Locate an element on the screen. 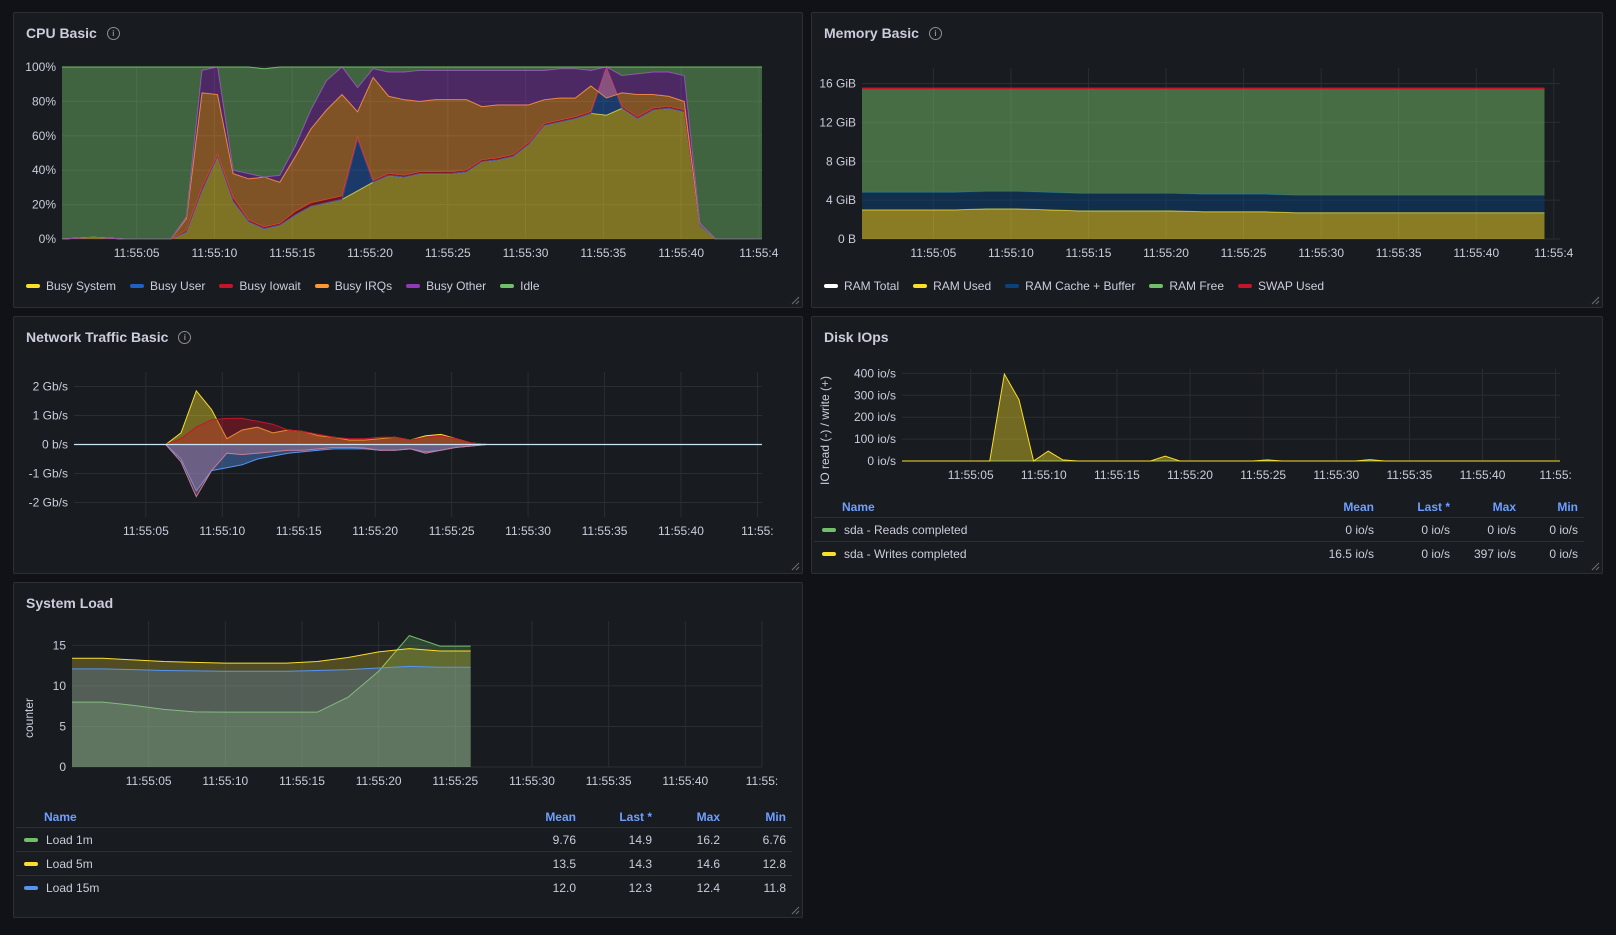 This screenshot has width=1616, height=935. last-cell: 12.3 is located at coordinates (620, 887).